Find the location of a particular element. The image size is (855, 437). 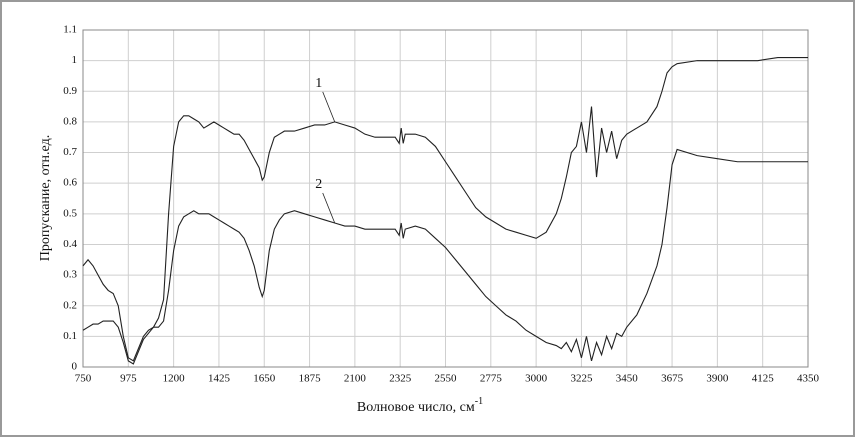

x-tick-label: 3900 is located at coordinates (717, 379).